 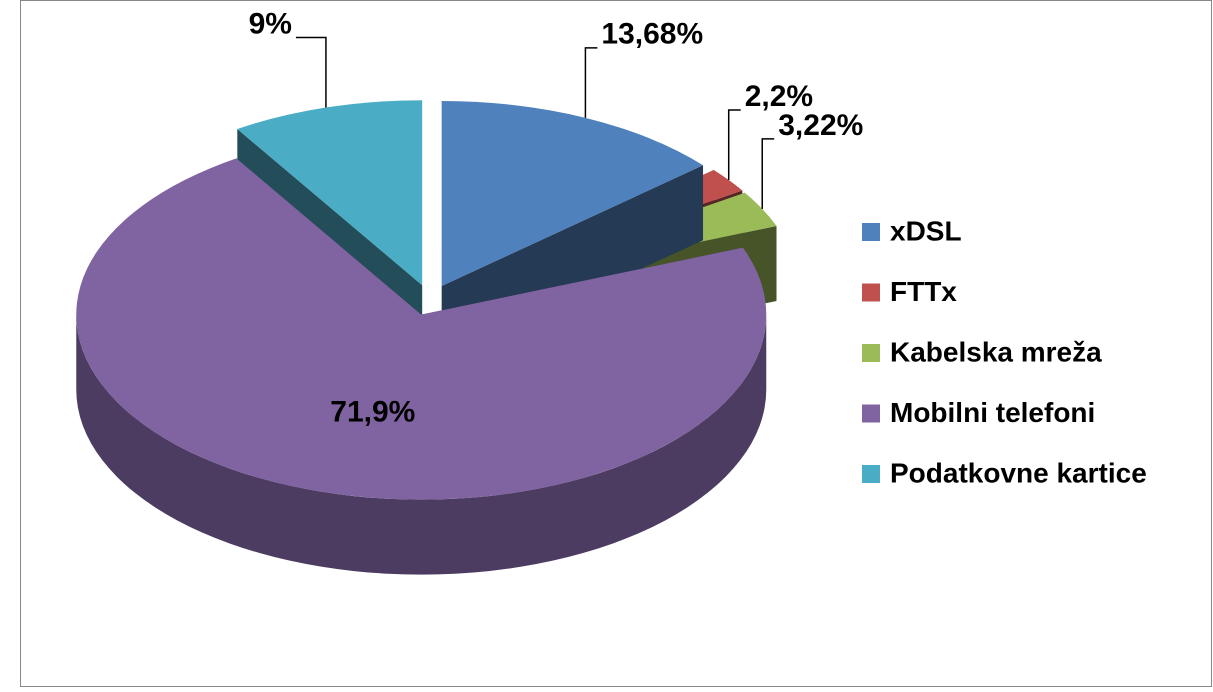 What do you see at coordinates (992, 412) in the screenshot?
I see `legend-label: Mobilni telefoni` at bounding box center [992, 412].